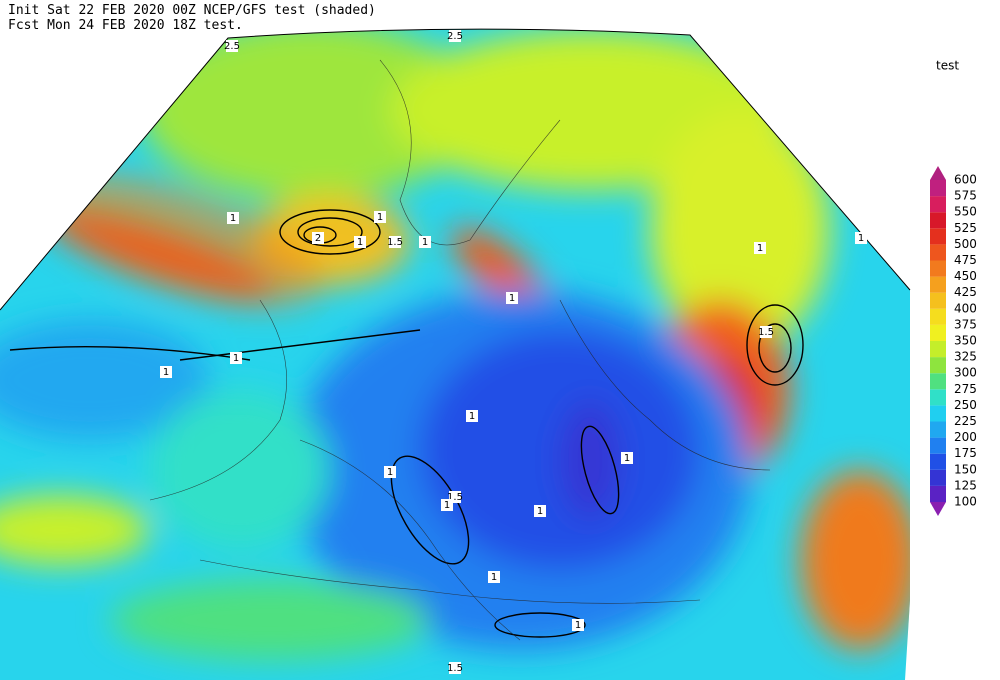 Image resolution: width=1000 pixels, height=680 pixels. I want to click on colorbar-label: 525, so click(965, 228).